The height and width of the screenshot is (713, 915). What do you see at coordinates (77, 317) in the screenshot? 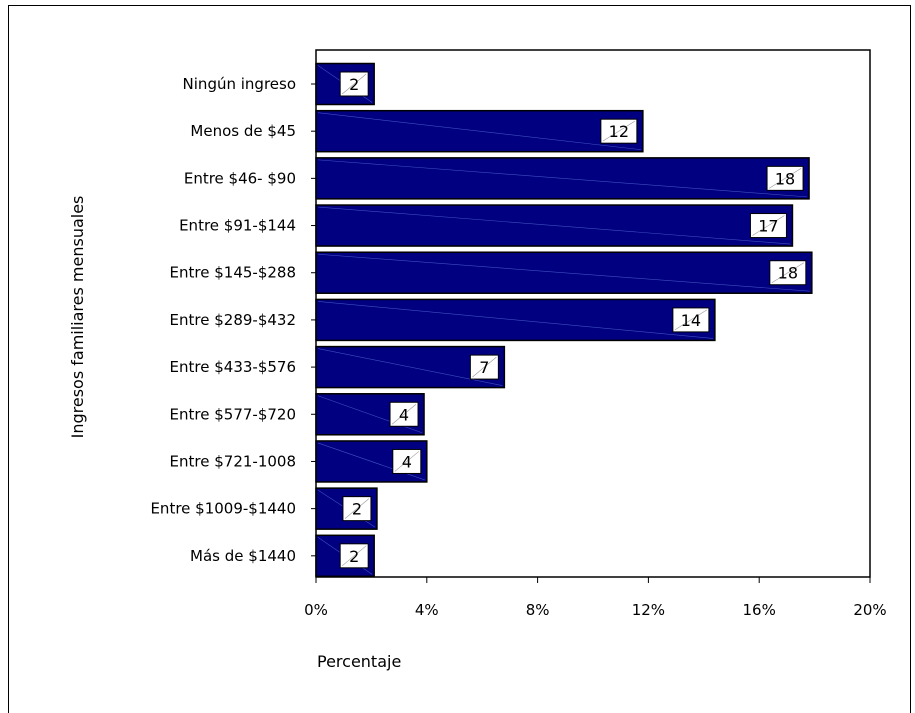
I see `y-axis-title: Ingresos familiares mensuales` at bounding box center [77, 317].